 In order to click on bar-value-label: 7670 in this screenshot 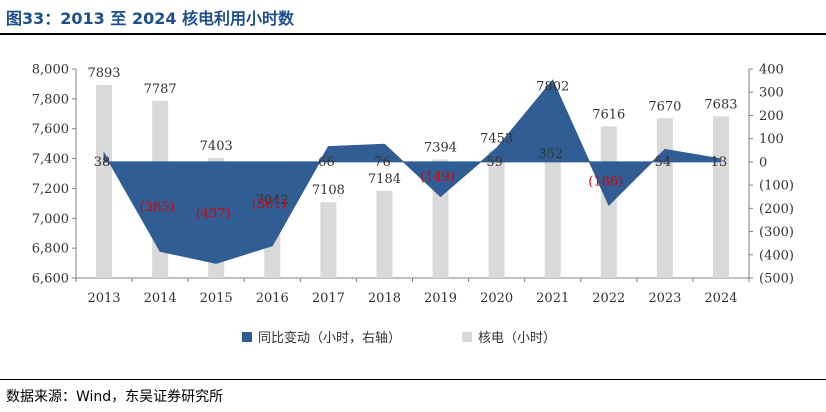, I will do `click(664, 106)`.